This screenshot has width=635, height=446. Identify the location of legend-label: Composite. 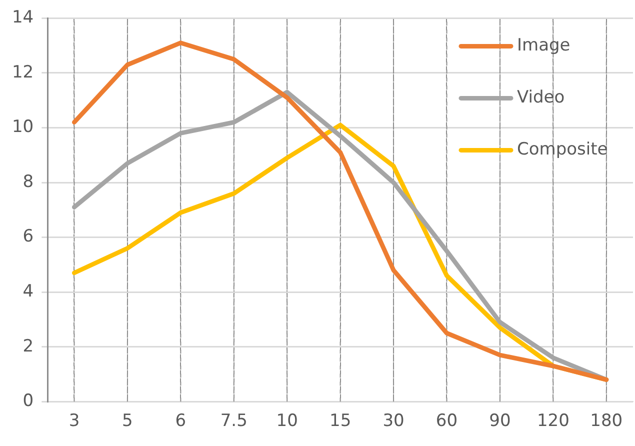
(562, 150).